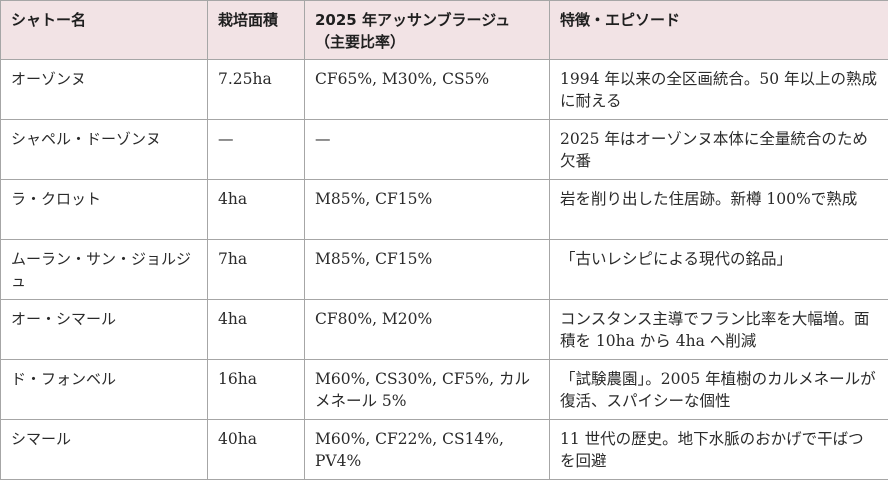 The width and height of the screenshot is (888, 481). Describe the element at coordinates (256, 389) in the screenshot. I see `cell-area: 16ha` at that location.